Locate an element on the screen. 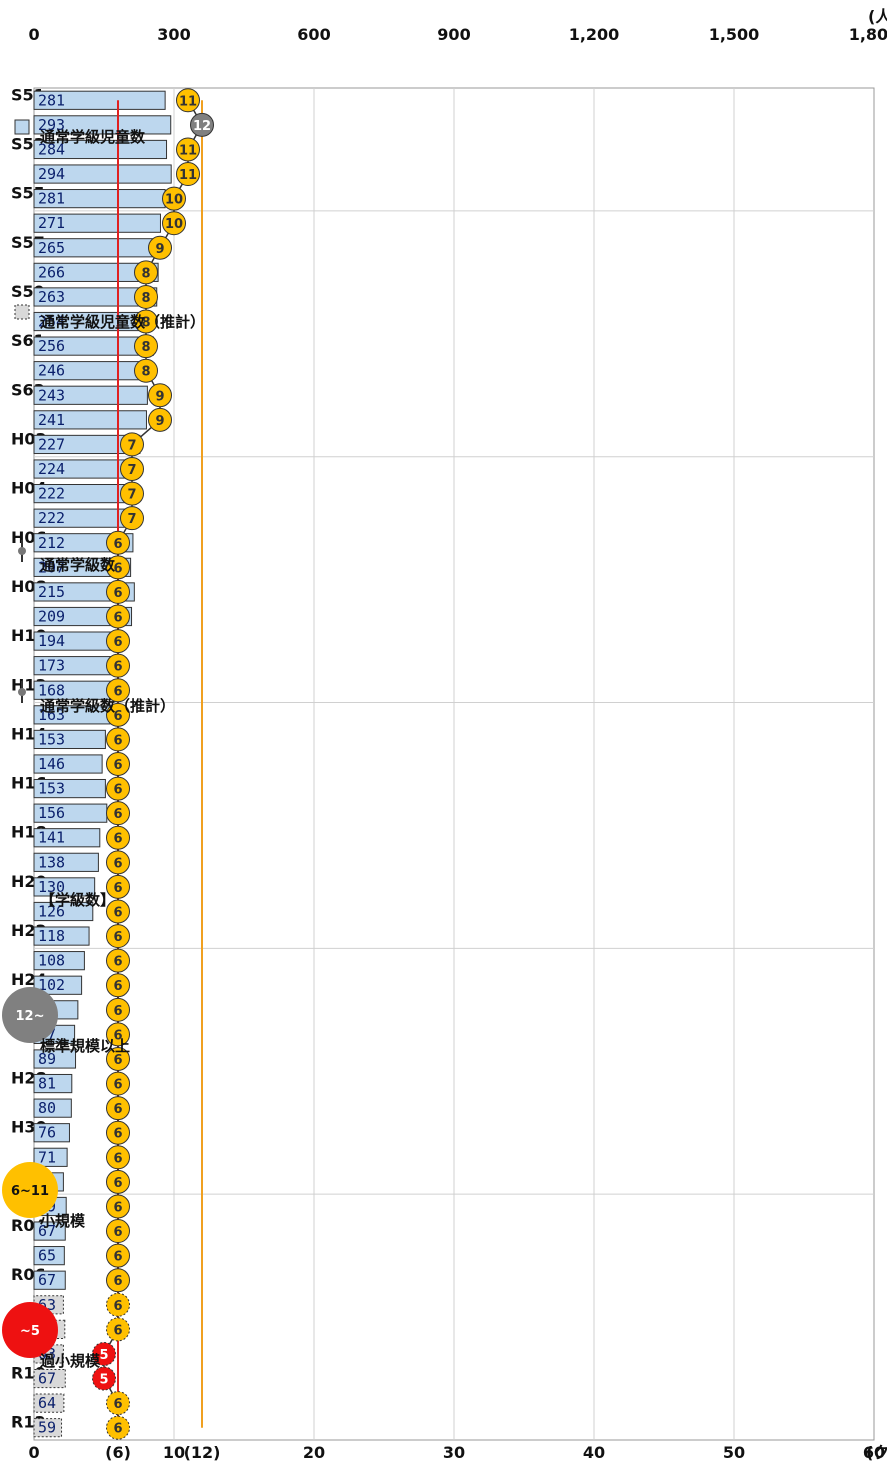  bar-actual-value-label: 138 is located at coordinates (51, 862).